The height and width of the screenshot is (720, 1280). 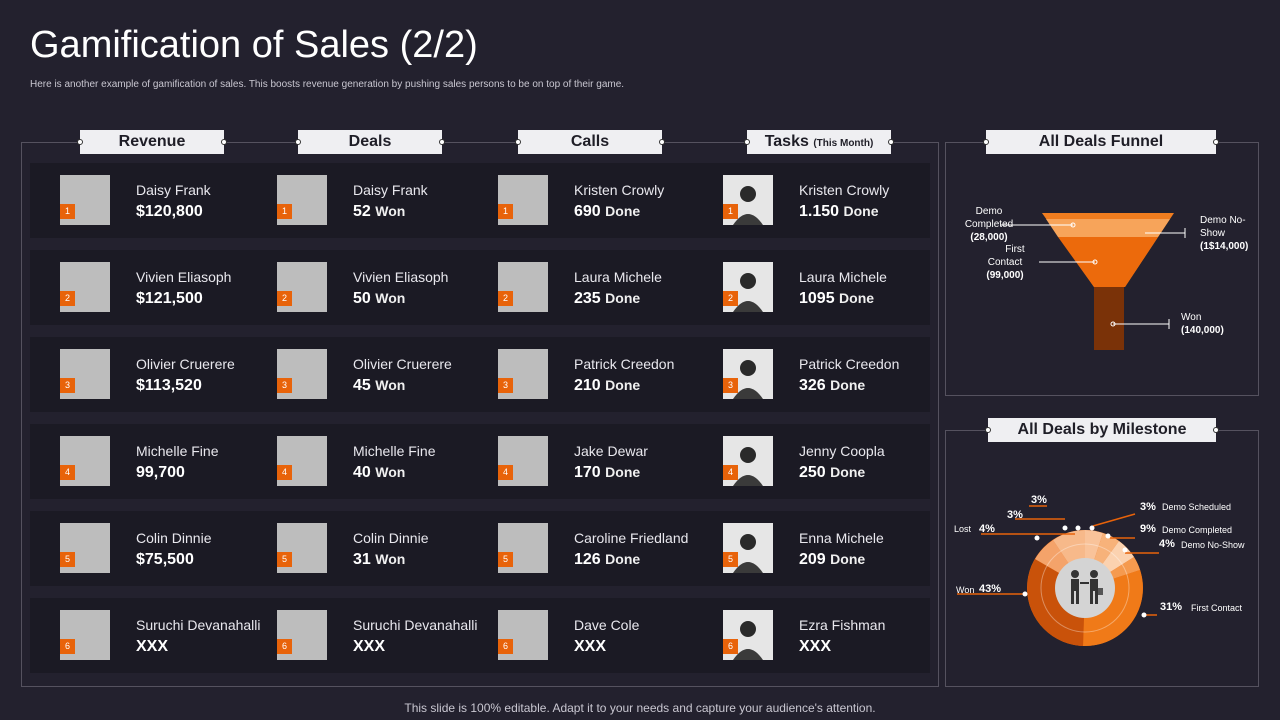 I want to click on milestone-won-pct: 43%, so click(x=990, y=589).